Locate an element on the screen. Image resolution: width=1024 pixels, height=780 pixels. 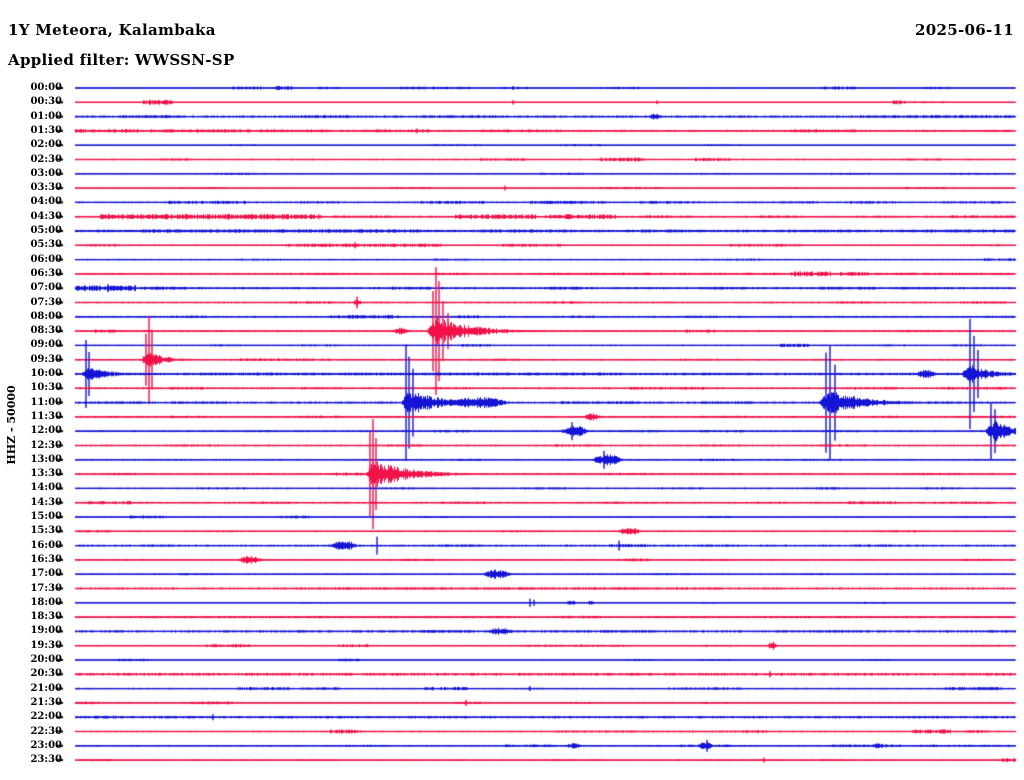
date-label: 2025-06-11 is located at coordinates (964, 30).